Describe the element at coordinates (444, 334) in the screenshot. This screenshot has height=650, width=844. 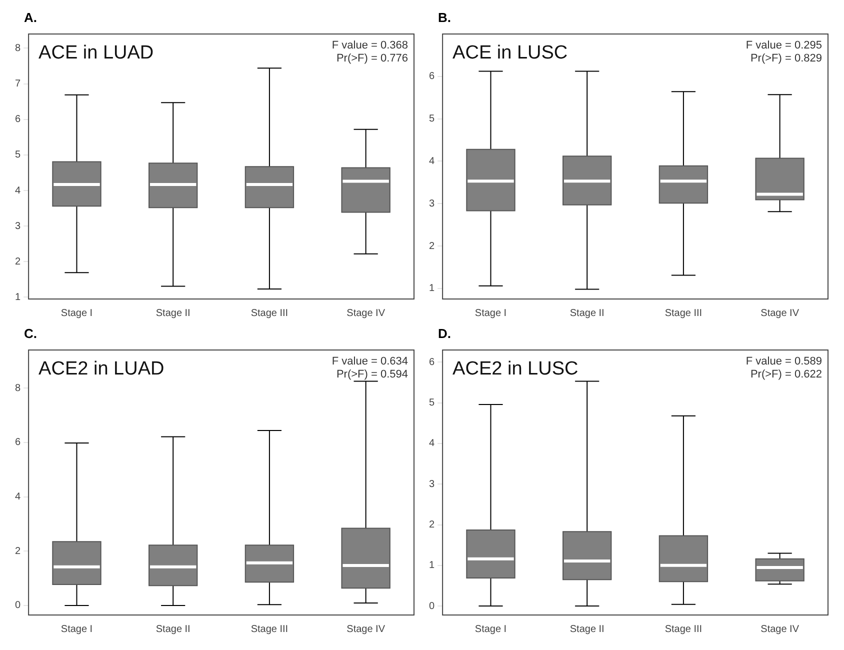
I see `text: D.` at that location.